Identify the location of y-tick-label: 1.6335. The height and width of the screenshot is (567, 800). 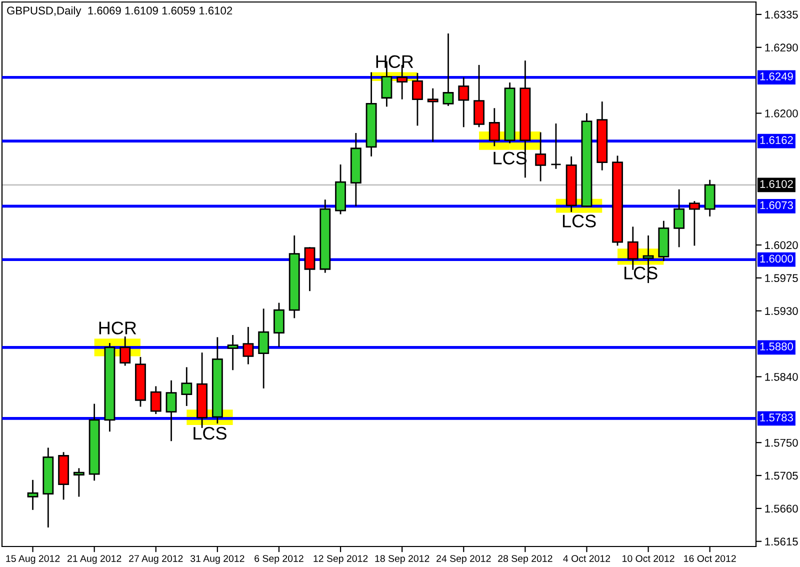
(781, 14).